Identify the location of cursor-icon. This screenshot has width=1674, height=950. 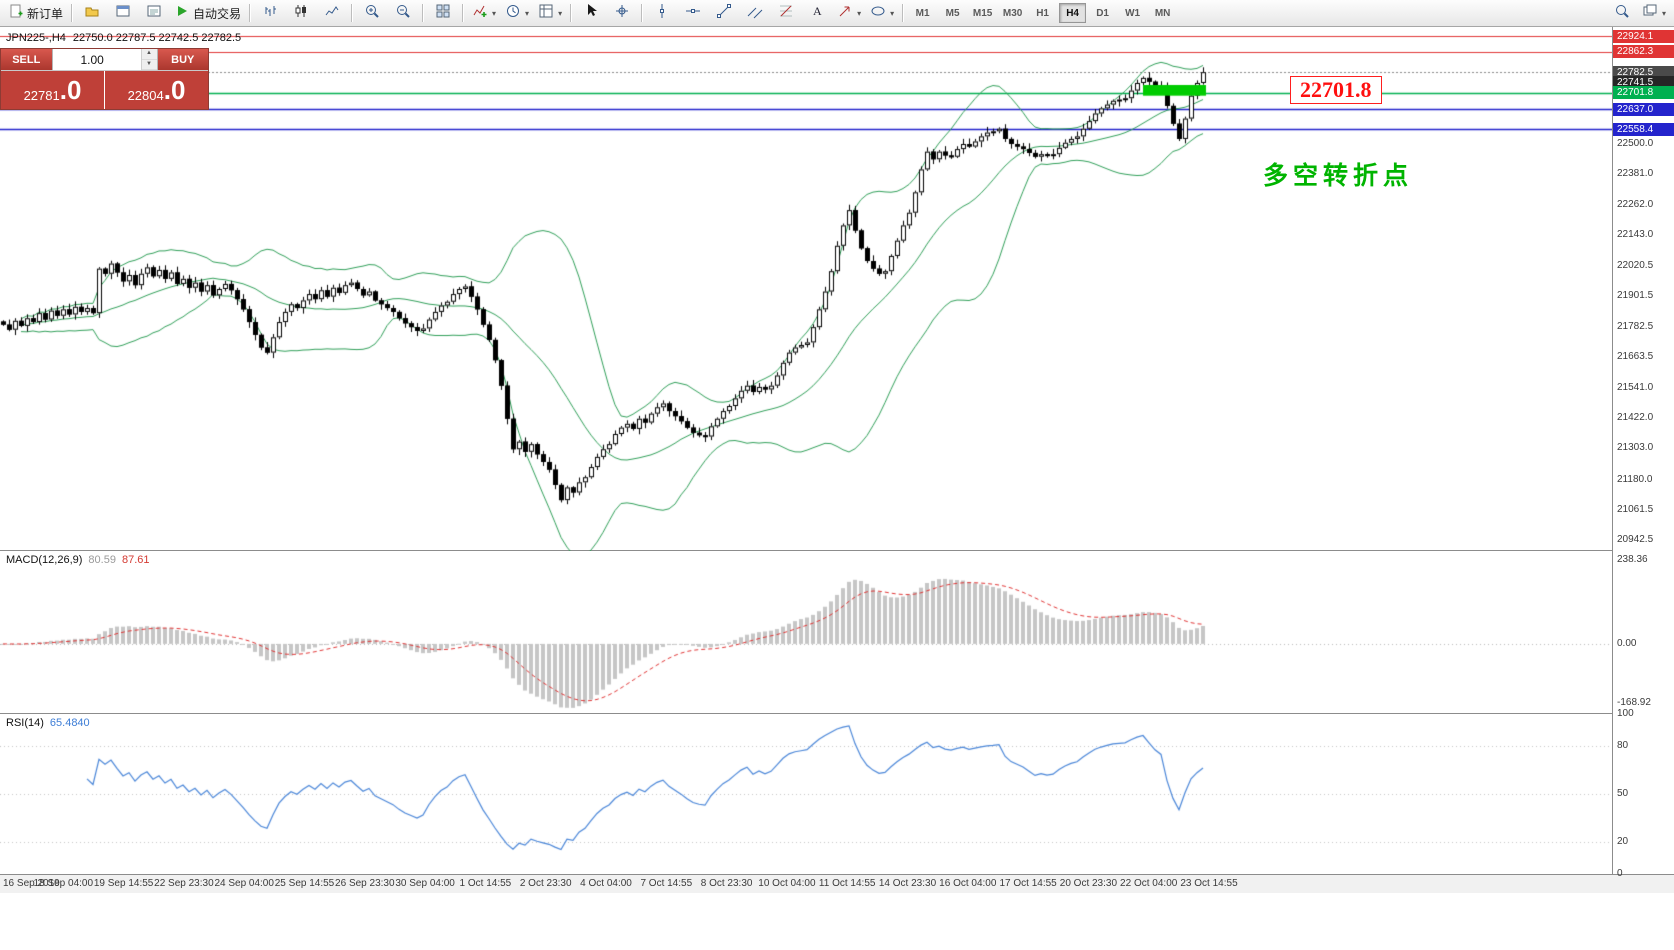
(591, 13).